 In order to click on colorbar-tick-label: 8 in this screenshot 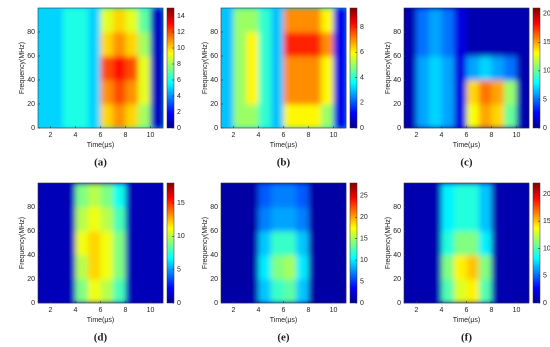, I will do `click(362, 27)`.